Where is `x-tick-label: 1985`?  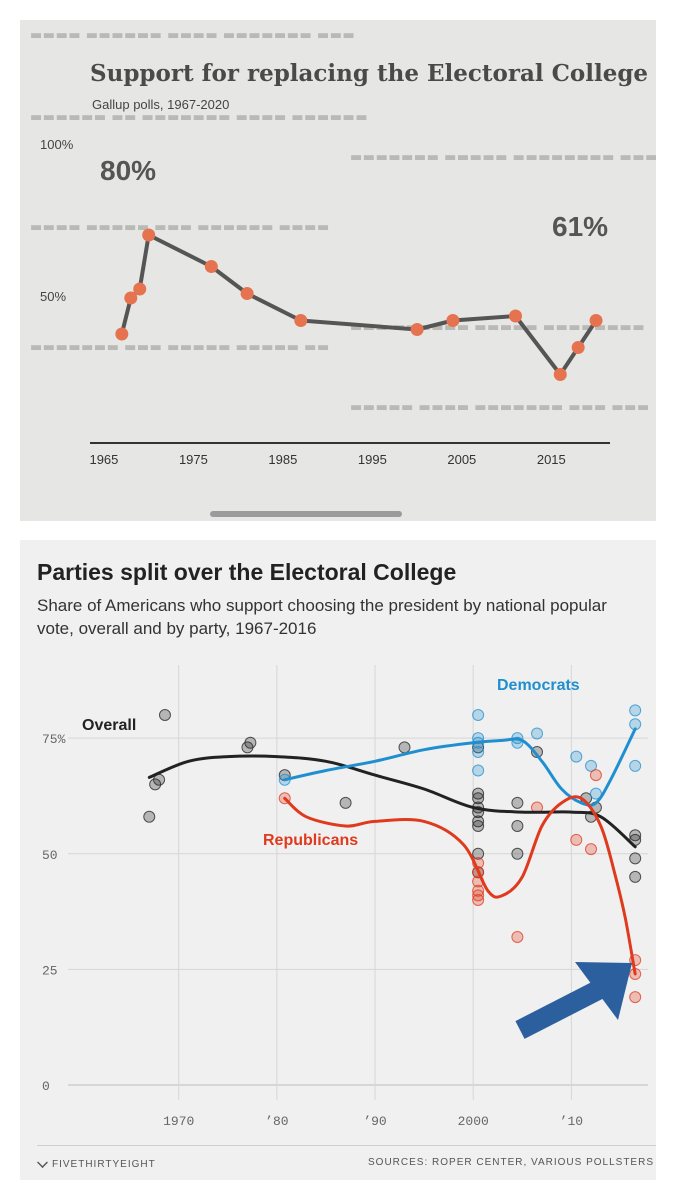
x-tick-label: 1985 is located at coordinates (283, 459).